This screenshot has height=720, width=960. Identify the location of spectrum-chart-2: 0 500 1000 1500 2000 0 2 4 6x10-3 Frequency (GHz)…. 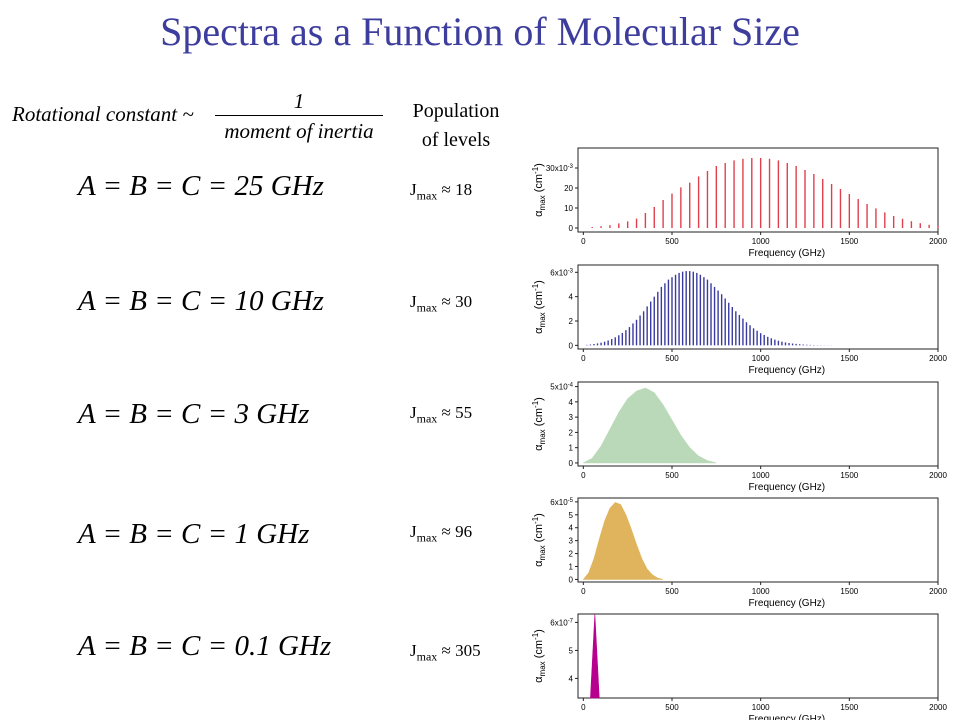
(739, 320).